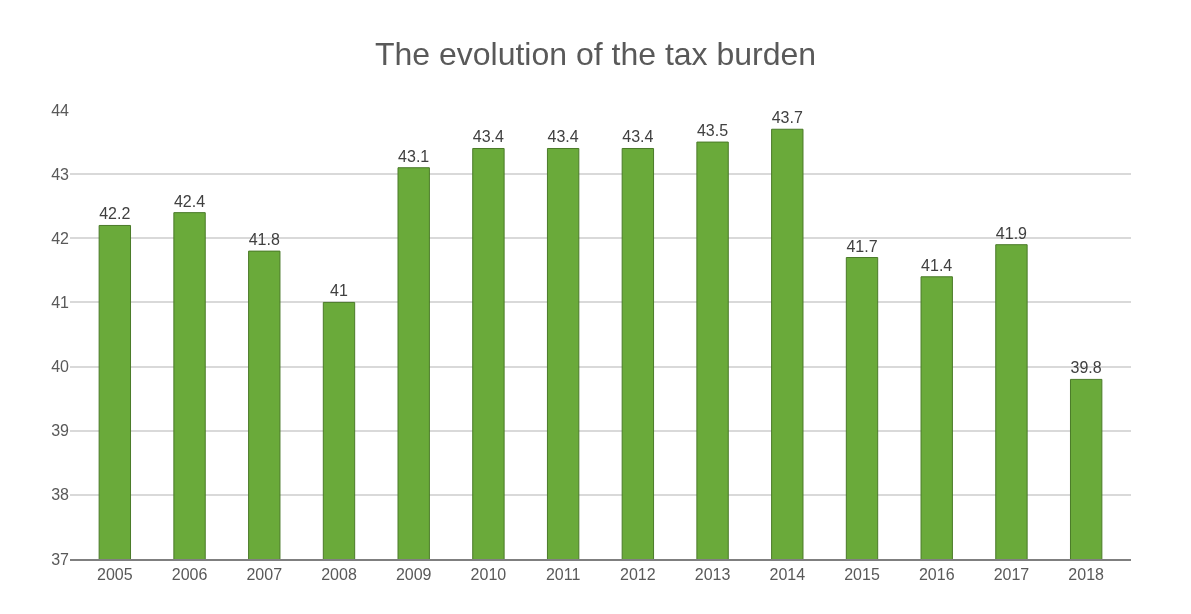  Describe the element at coordinates (937, 265) in the screenshot. I see `data-label: 41.4` at that location.